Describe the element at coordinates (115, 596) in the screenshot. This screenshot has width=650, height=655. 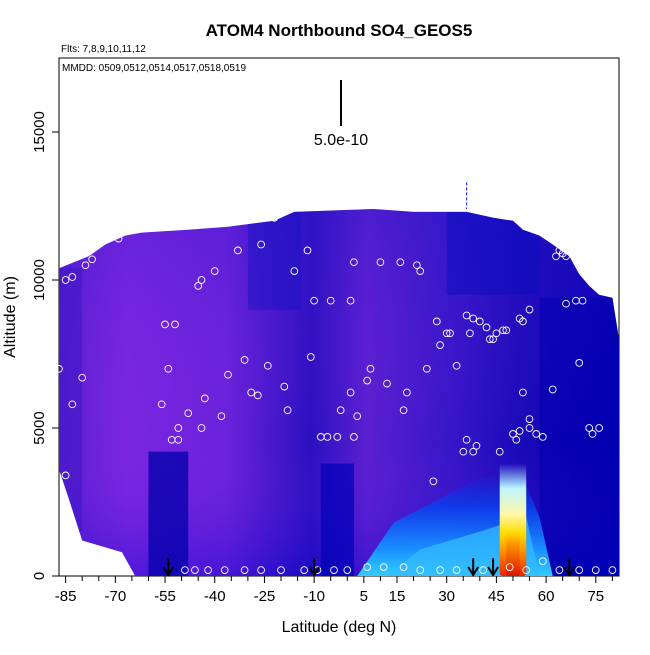
I see `x-tick-label: -70` at that location.